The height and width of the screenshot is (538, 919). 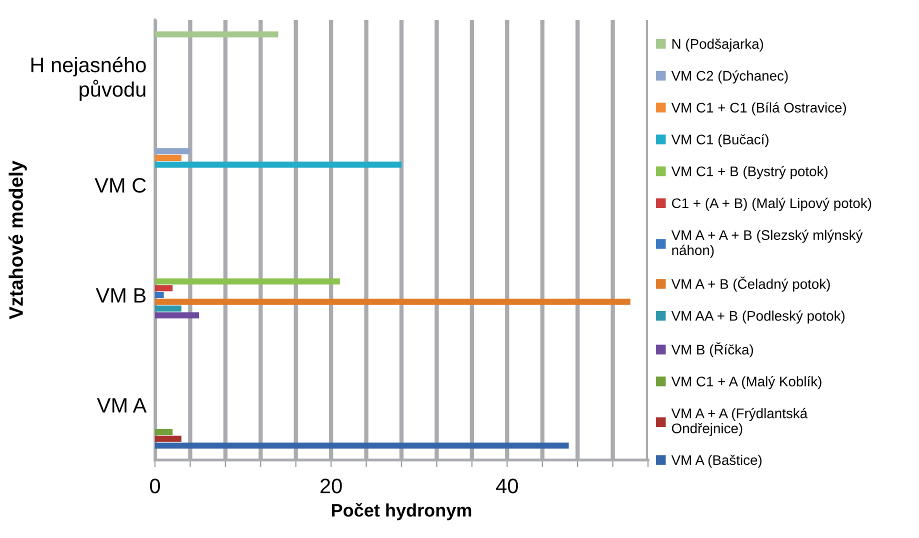 I want to click on y-tick-label: H nejasného původu, so click(x=88, y=78).